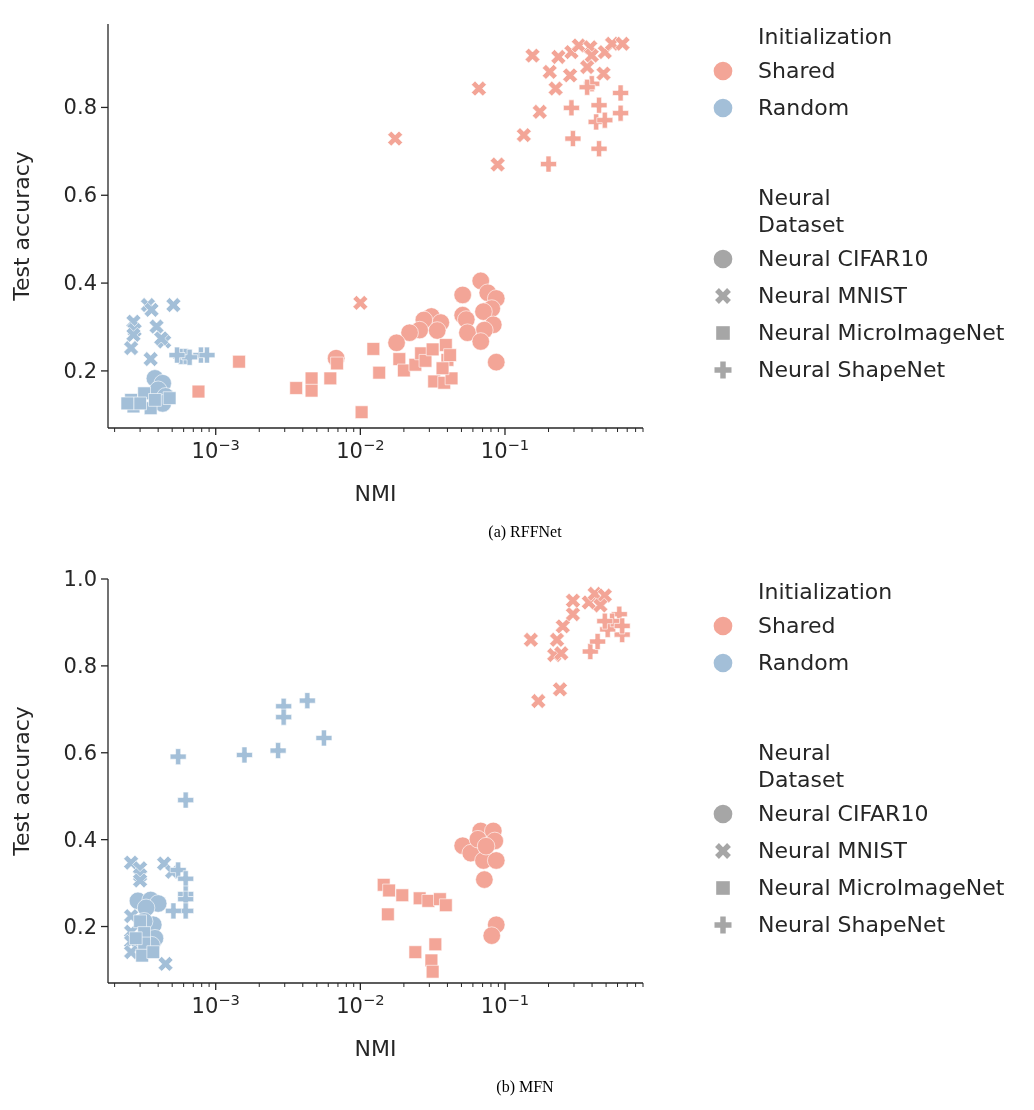 The width and height of the screenshot is (1034, 1110). Describe the element at coordinates (80, 579) in the screenshot. I see `y-tick-label: 1.0` at that location.